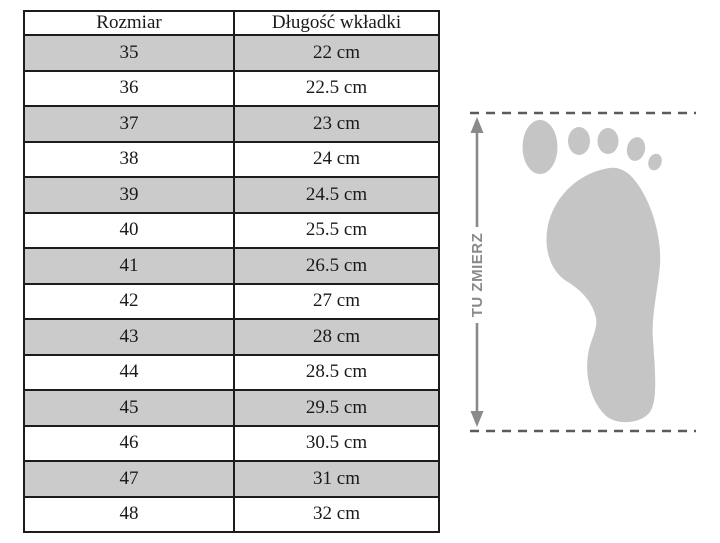 This screenshot has height=543, width=720. I want to click on table-header-row: Rozmiar Długość wkładki, so click(231, 23).